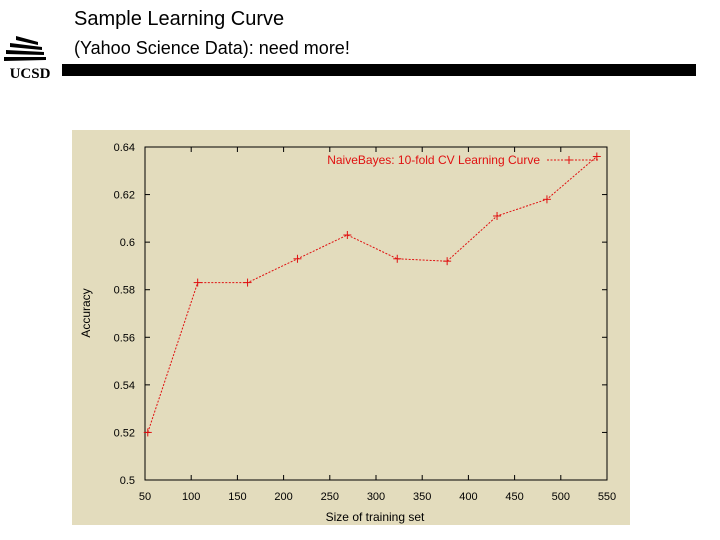  Describe the element at coordinates (514, 497) in the screenshot. I see `x-tick-label: 450` at that location.